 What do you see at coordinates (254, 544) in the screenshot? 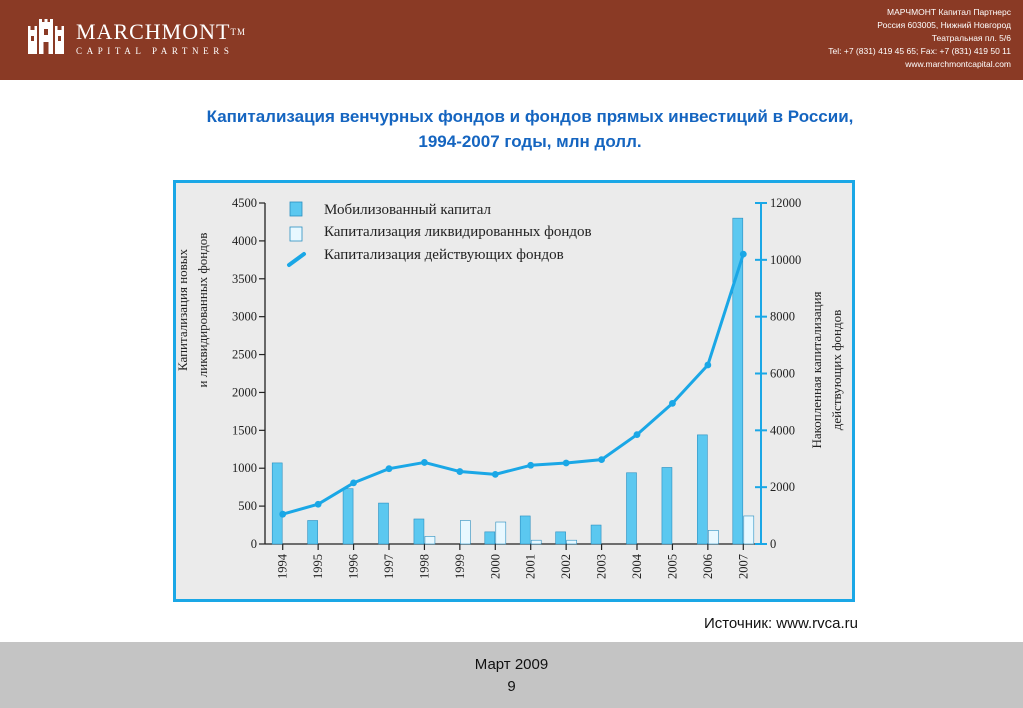
I see `left-axis-tick-label: 0` at bounding box center [254, 544].